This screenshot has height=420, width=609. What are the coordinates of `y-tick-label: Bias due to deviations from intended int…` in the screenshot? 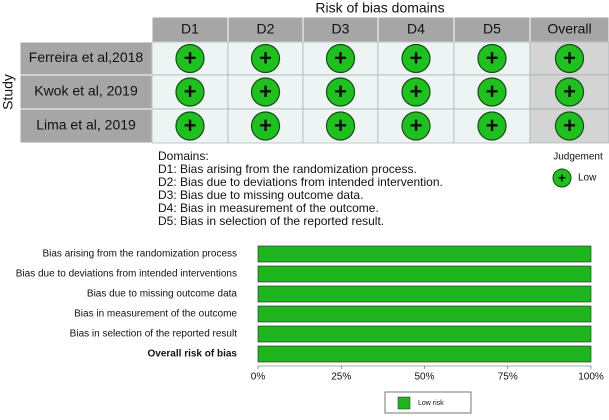 It's located at (126, 274).